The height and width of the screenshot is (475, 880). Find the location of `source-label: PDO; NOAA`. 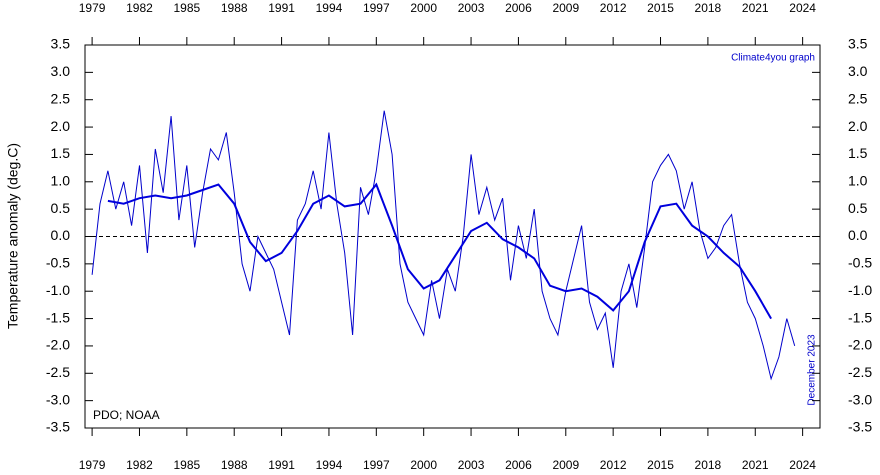

source-label: PDO; NOAA is located at coordinates (126, 415).